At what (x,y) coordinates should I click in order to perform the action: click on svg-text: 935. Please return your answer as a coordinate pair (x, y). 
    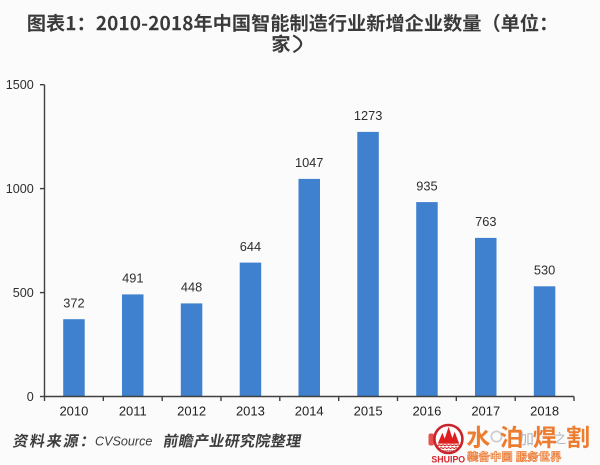
    Looking at the image, I should click on (426, 185).